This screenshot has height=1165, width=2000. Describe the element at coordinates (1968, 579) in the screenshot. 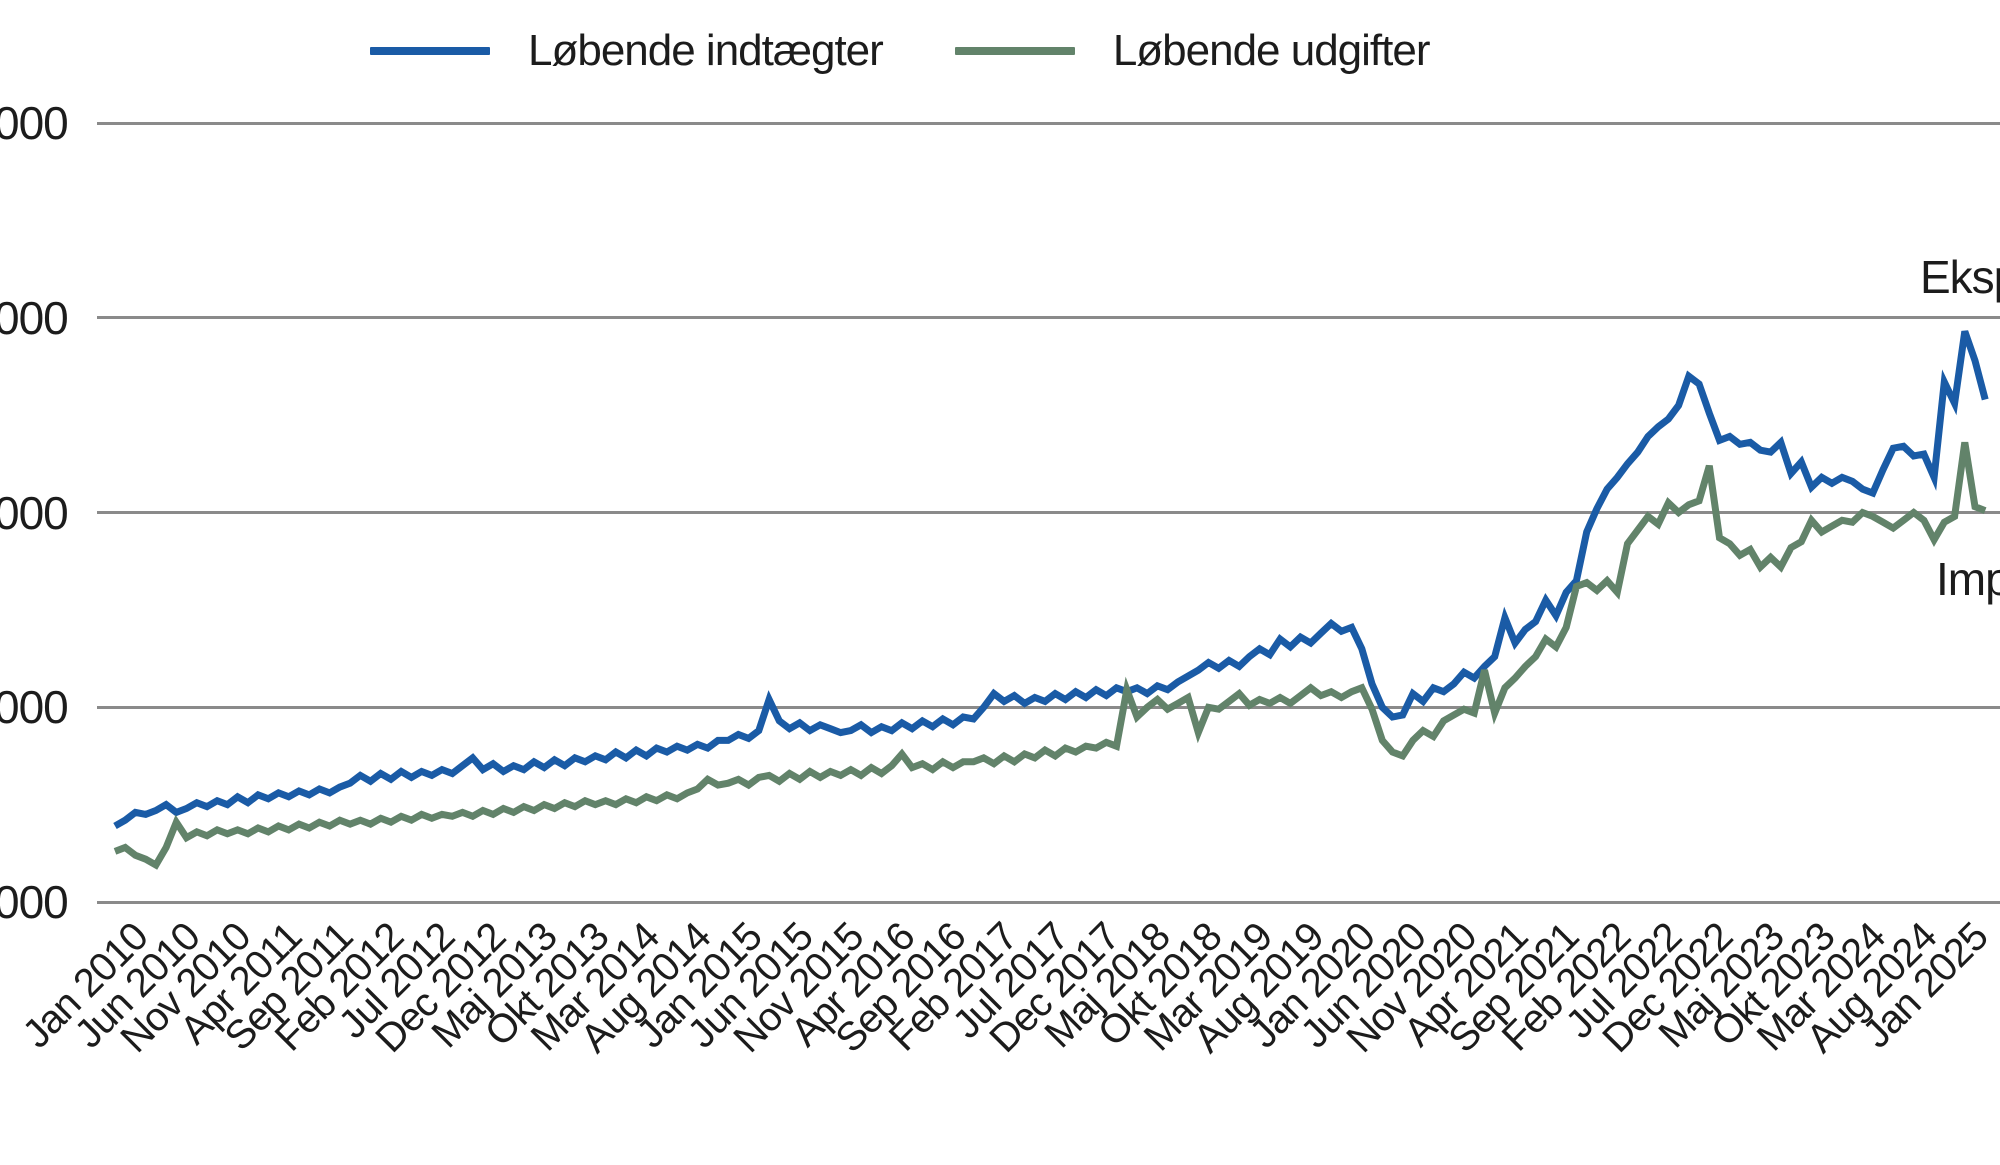

I see `annotation-import: Imp` at that location.